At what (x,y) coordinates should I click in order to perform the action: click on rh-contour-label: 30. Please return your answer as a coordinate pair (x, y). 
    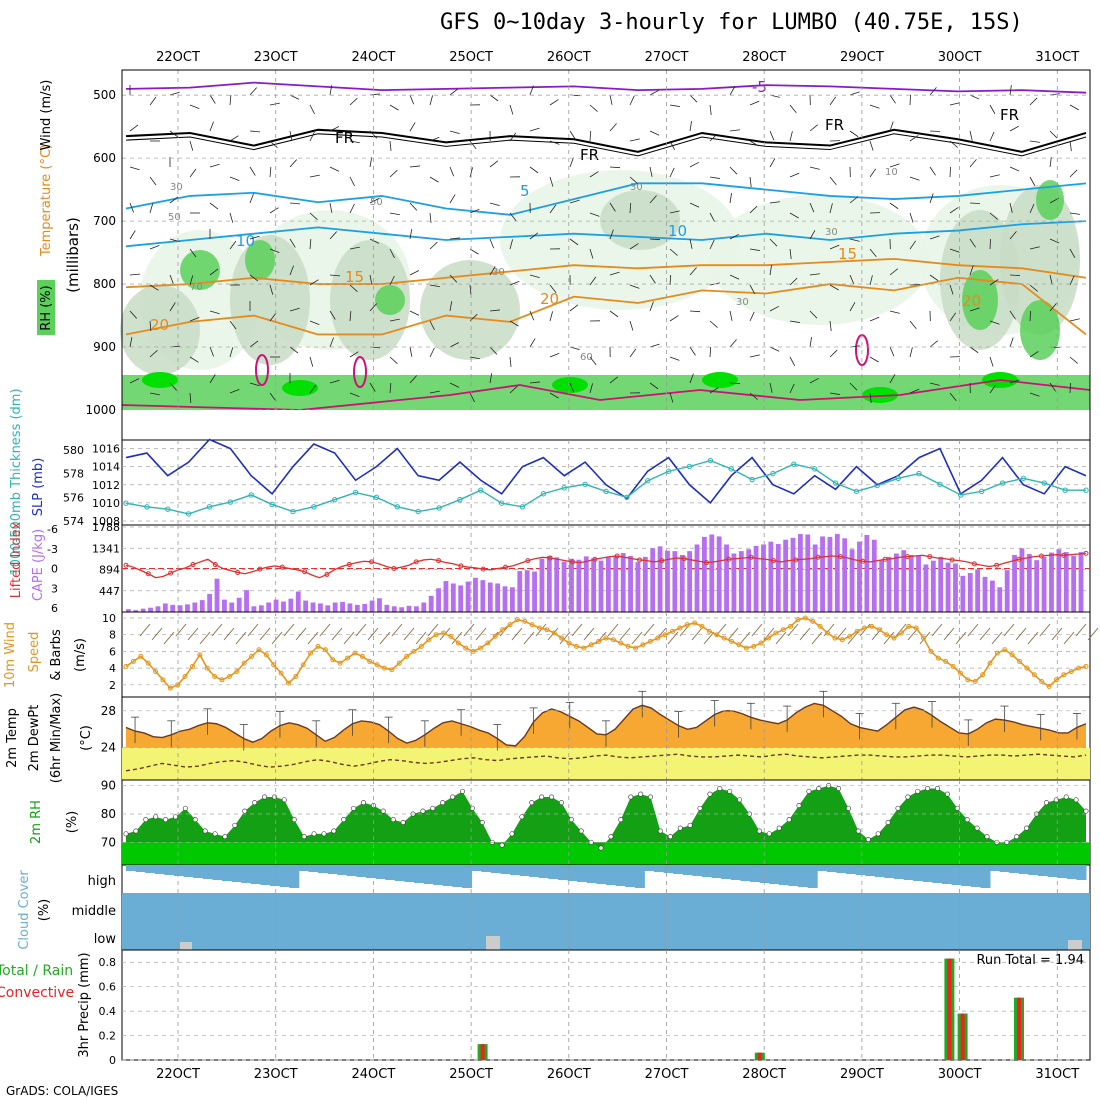
    Looking at the image, I should click on (176, 187).